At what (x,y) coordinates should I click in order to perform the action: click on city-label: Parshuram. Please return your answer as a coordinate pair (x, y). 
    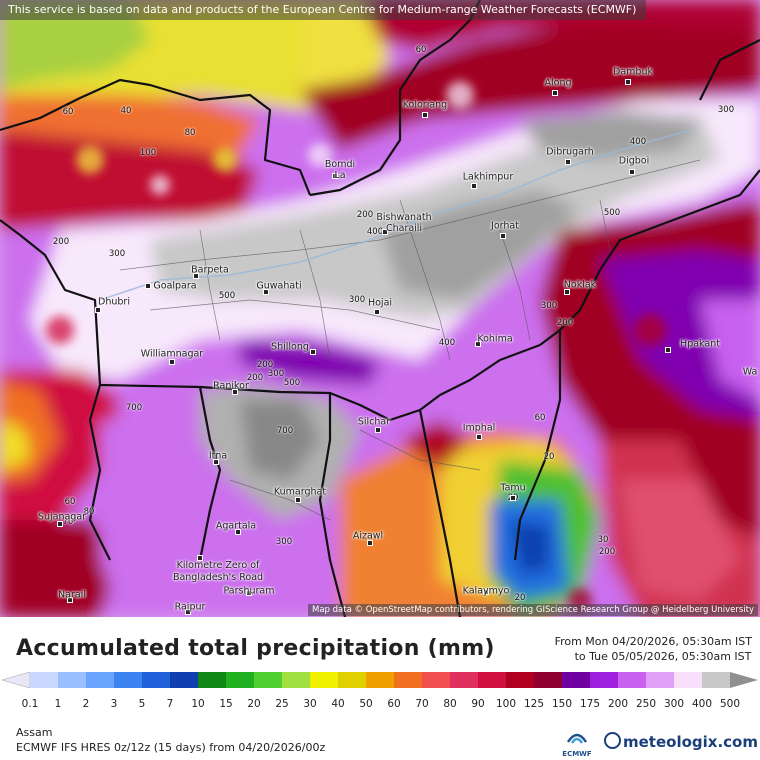
    Looking at the image, I should click on (249, 591).